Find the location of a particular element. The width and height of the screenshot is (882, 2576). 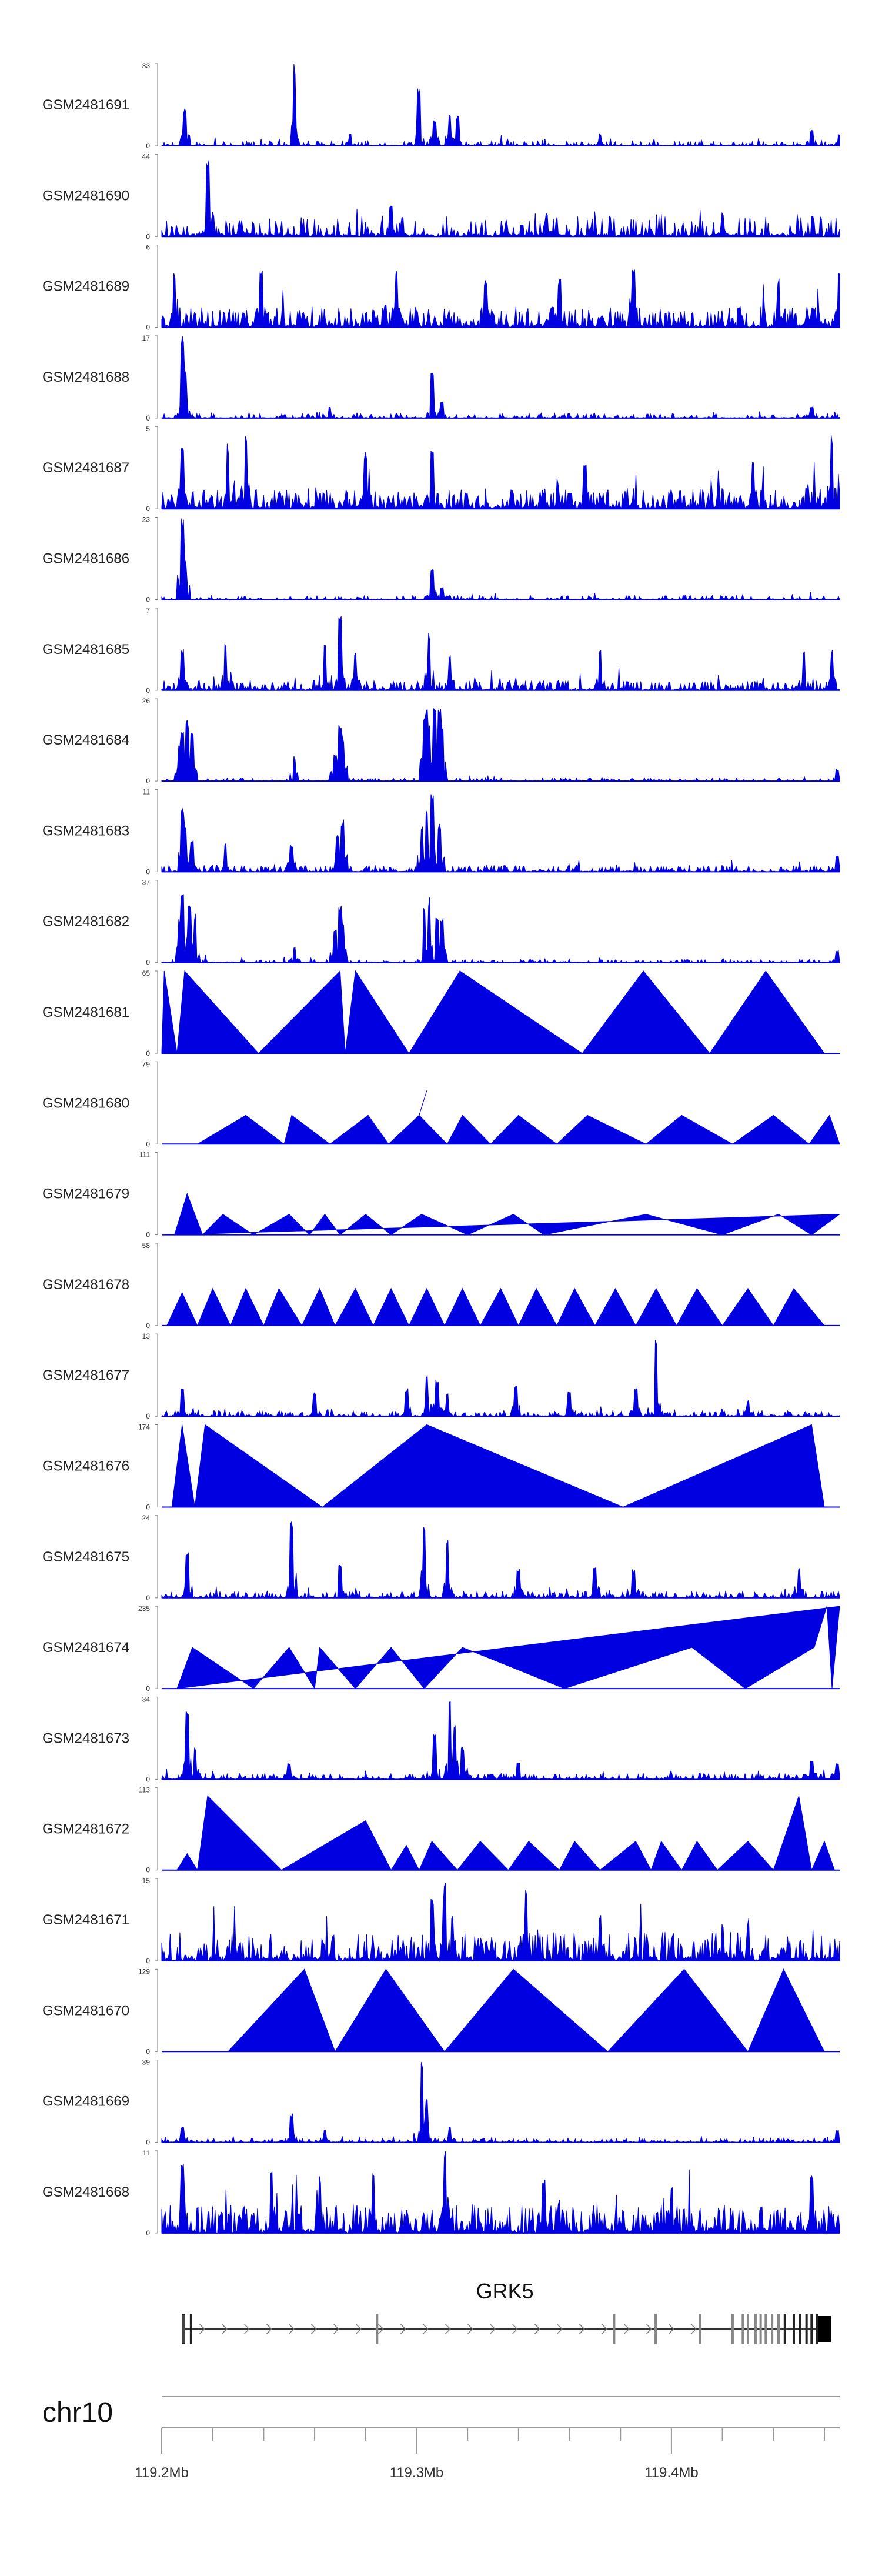

coverage-area is located at coordinates (507, 1214).